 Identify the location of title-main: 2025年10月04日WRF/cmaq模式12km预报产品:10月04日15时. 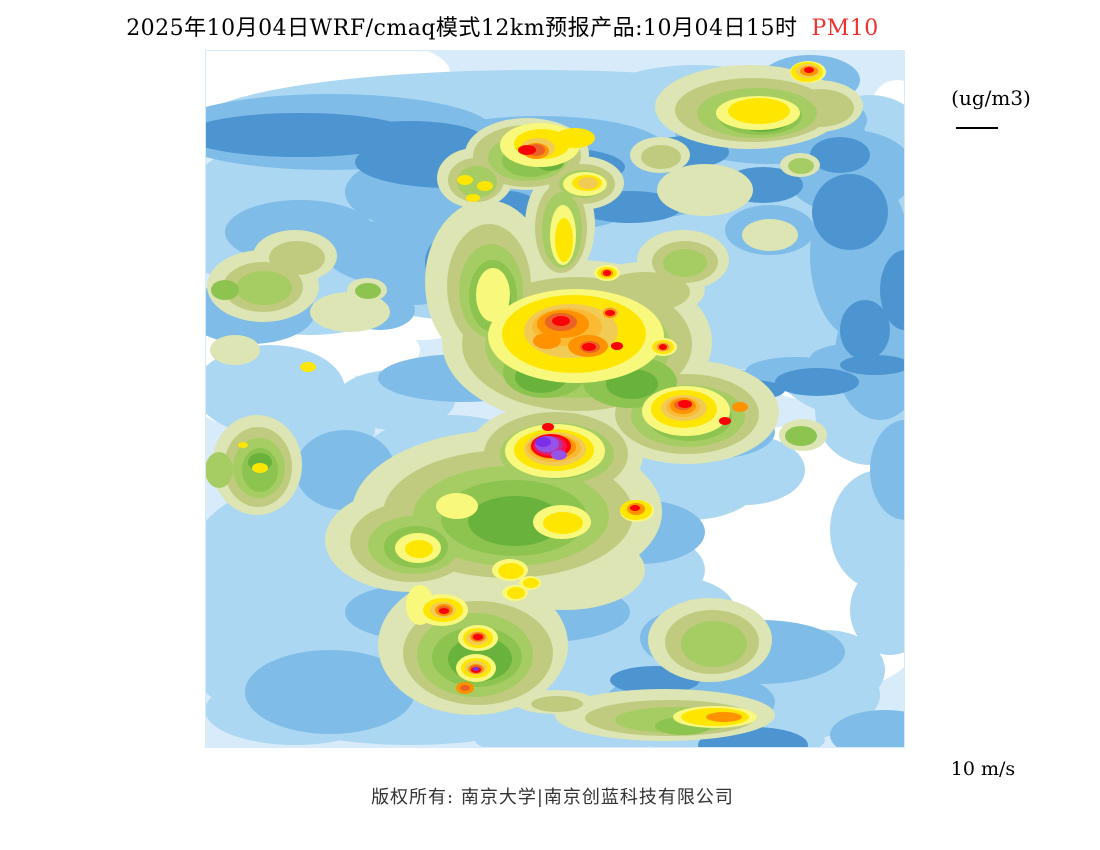
(462, 28).